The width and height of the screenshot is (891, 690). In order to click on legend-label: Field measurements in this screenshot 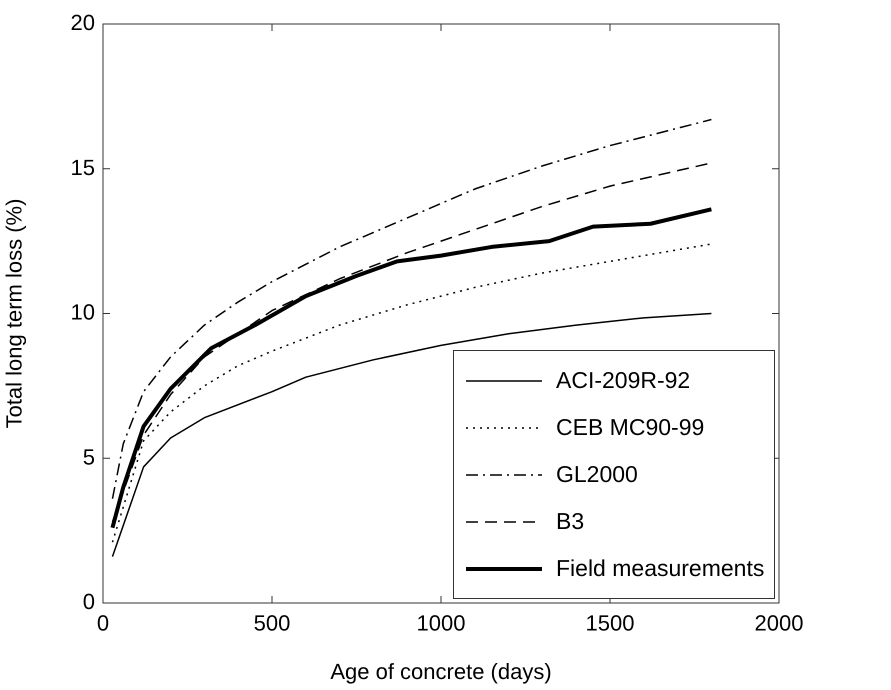, I will do `click(660, 568)`.